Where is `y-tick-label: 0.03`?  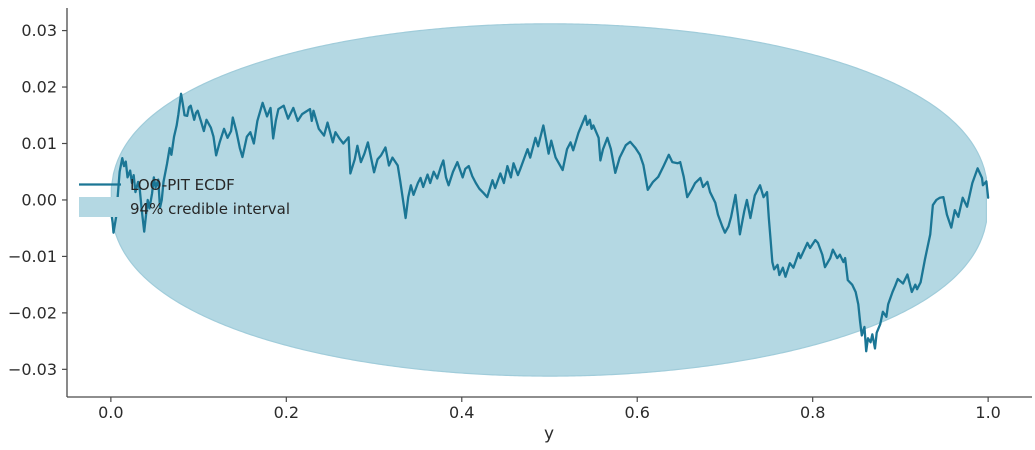
y-tick-label: 0.03 is located at coordinates (39, 30).